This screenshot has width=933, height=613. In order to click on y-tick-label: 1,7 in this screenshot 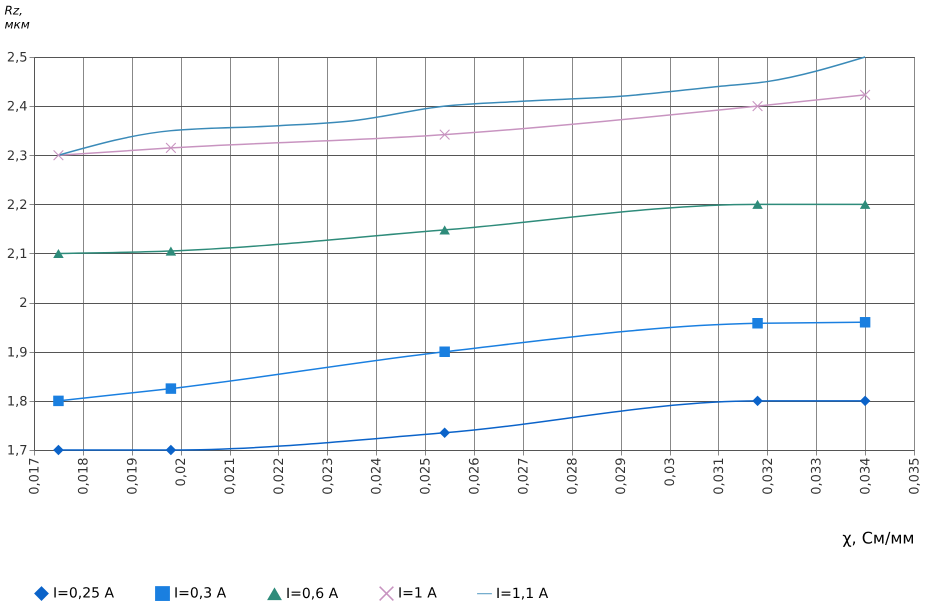, I will do `click(17, 451)`.